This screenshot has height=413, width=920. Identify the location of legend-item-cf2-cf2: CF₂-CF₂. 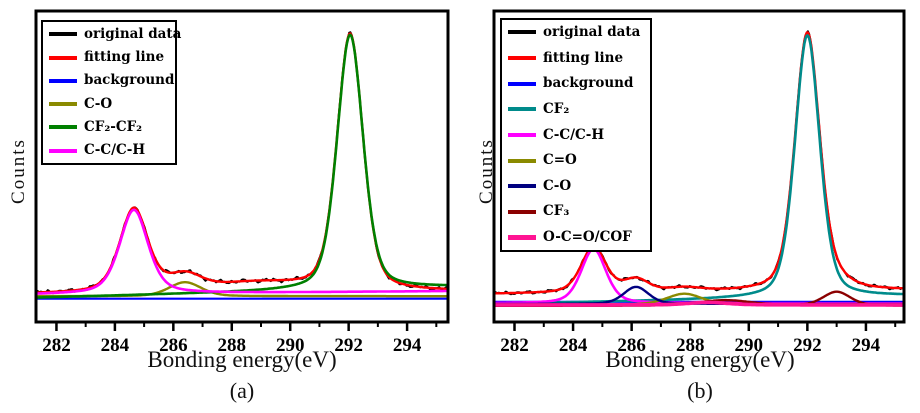
(108, 127).